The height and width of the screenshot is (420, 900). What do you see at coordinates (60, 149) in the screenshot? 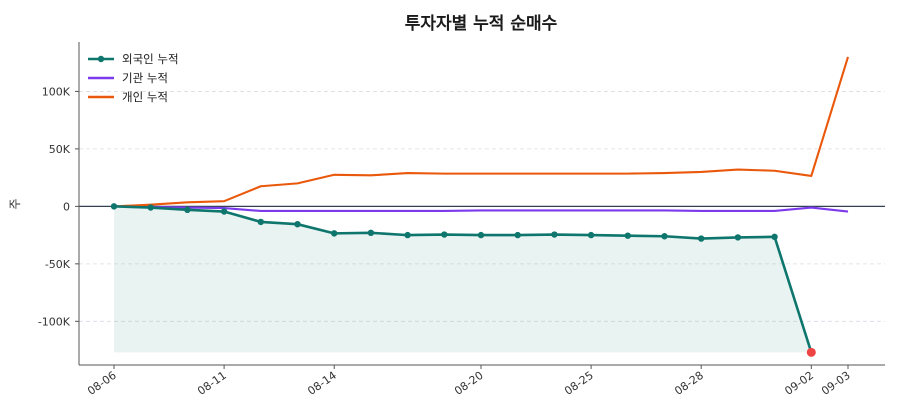
I see `y-tick-label: 50K` at bounding box center [60, 149].